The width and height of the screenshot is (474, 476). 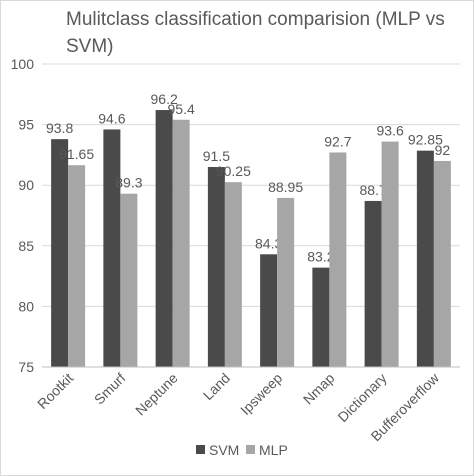 What do you see at coordinates (320, 257) in the screenshot?
I see `data-label: 83.2` at bounding box center [320, 257].